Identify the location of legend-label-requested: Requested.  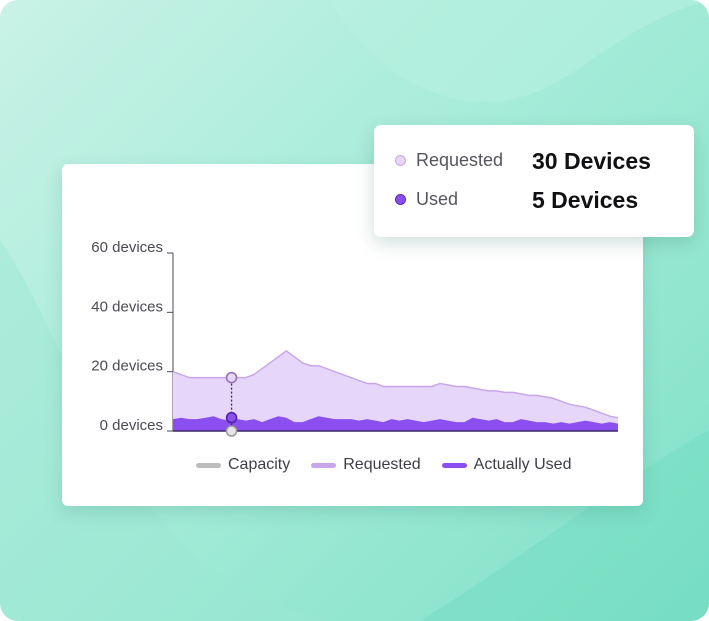
(382, 464).